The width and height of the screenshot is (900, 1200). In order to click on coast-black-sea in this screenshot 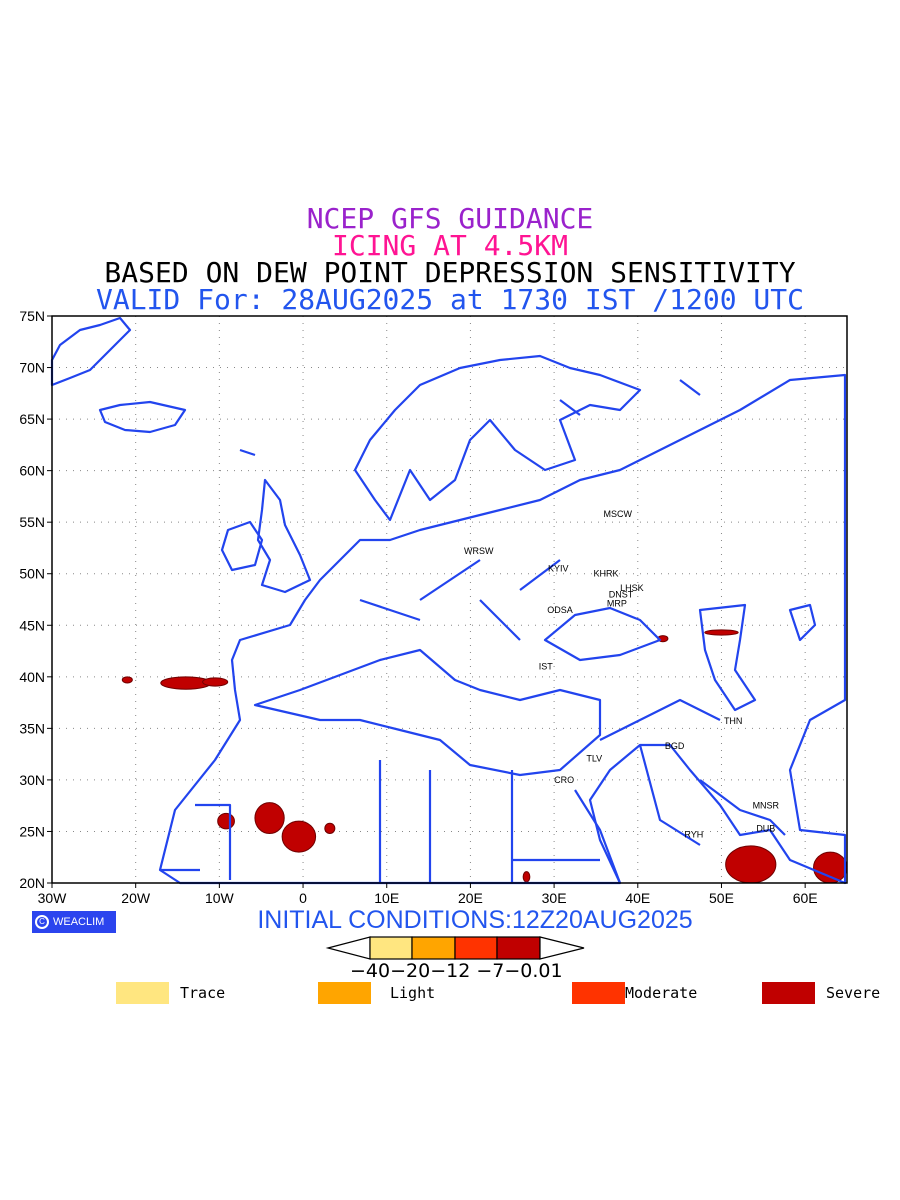, I will do `click(602, 634)`.